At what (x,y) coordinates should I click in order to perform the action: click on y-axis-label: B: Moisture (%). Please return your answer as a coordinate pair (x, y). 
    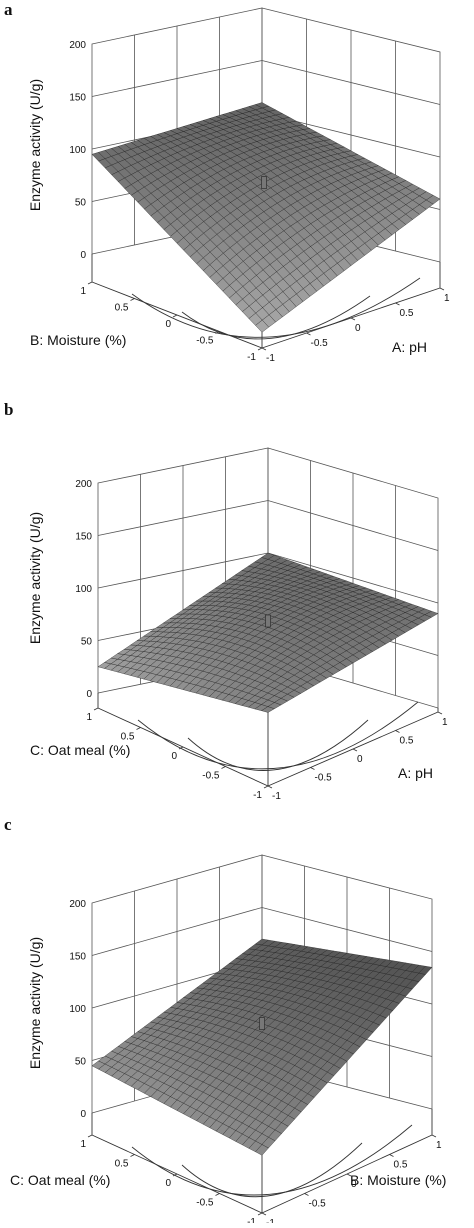
    Looking at the image, I should click on (78, 340).